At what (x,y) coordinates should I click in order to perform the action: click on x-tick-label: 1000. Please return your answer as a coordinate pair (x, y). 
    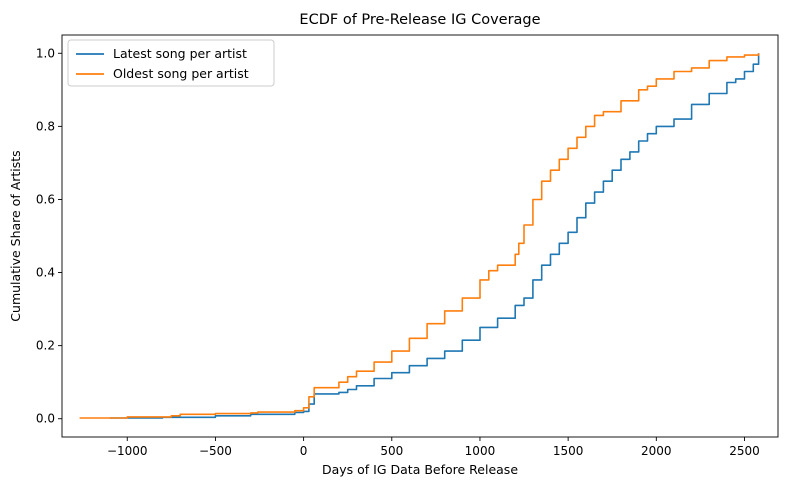
    Looking at the image, I should click on (480, 451).